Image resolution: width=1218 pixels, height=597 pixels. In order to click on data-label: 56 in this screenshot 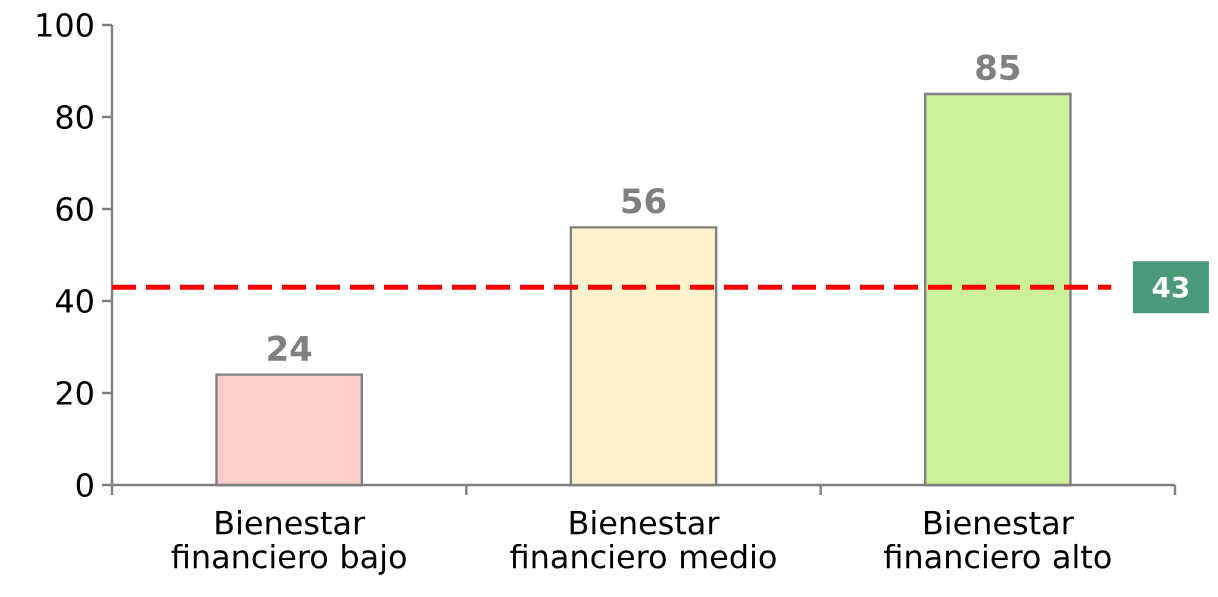, I will do `click(644, 200)`.